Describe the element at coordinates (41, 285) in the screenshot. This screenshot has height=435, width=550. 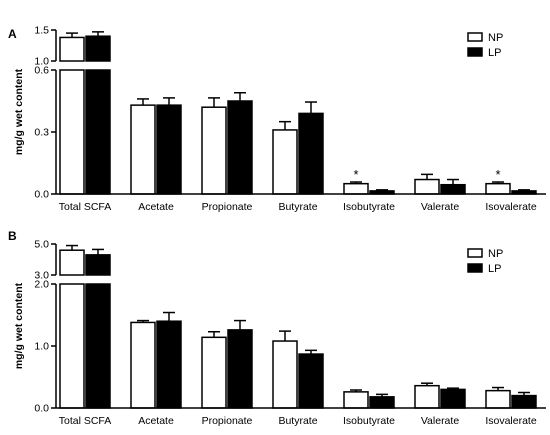
I see `y-tick-label: 2.0` at that location.